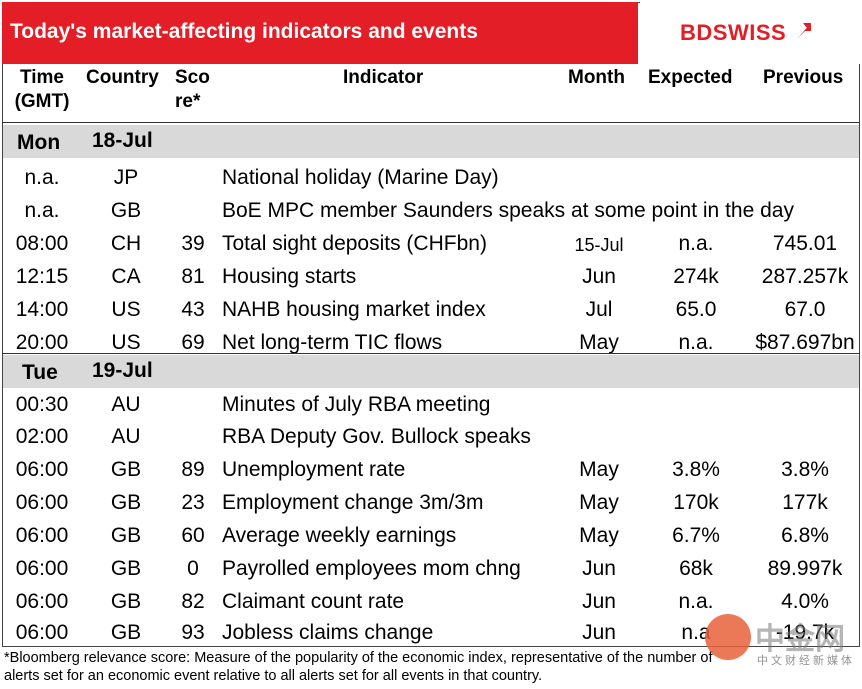  I want to click on cell-expected: n.a., so click(696, 601).